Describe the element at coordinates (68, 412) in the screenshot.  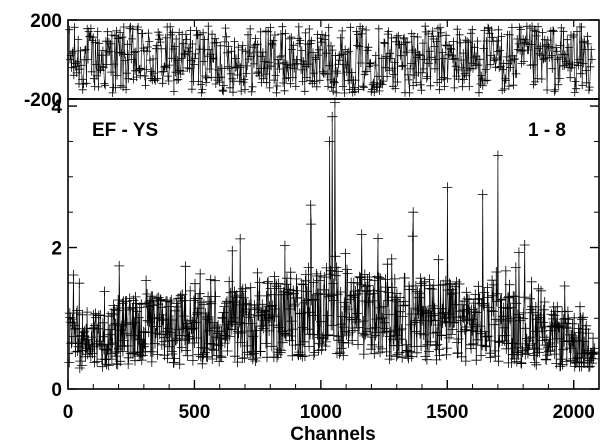
I see `x-tick-label: 0` at that location.